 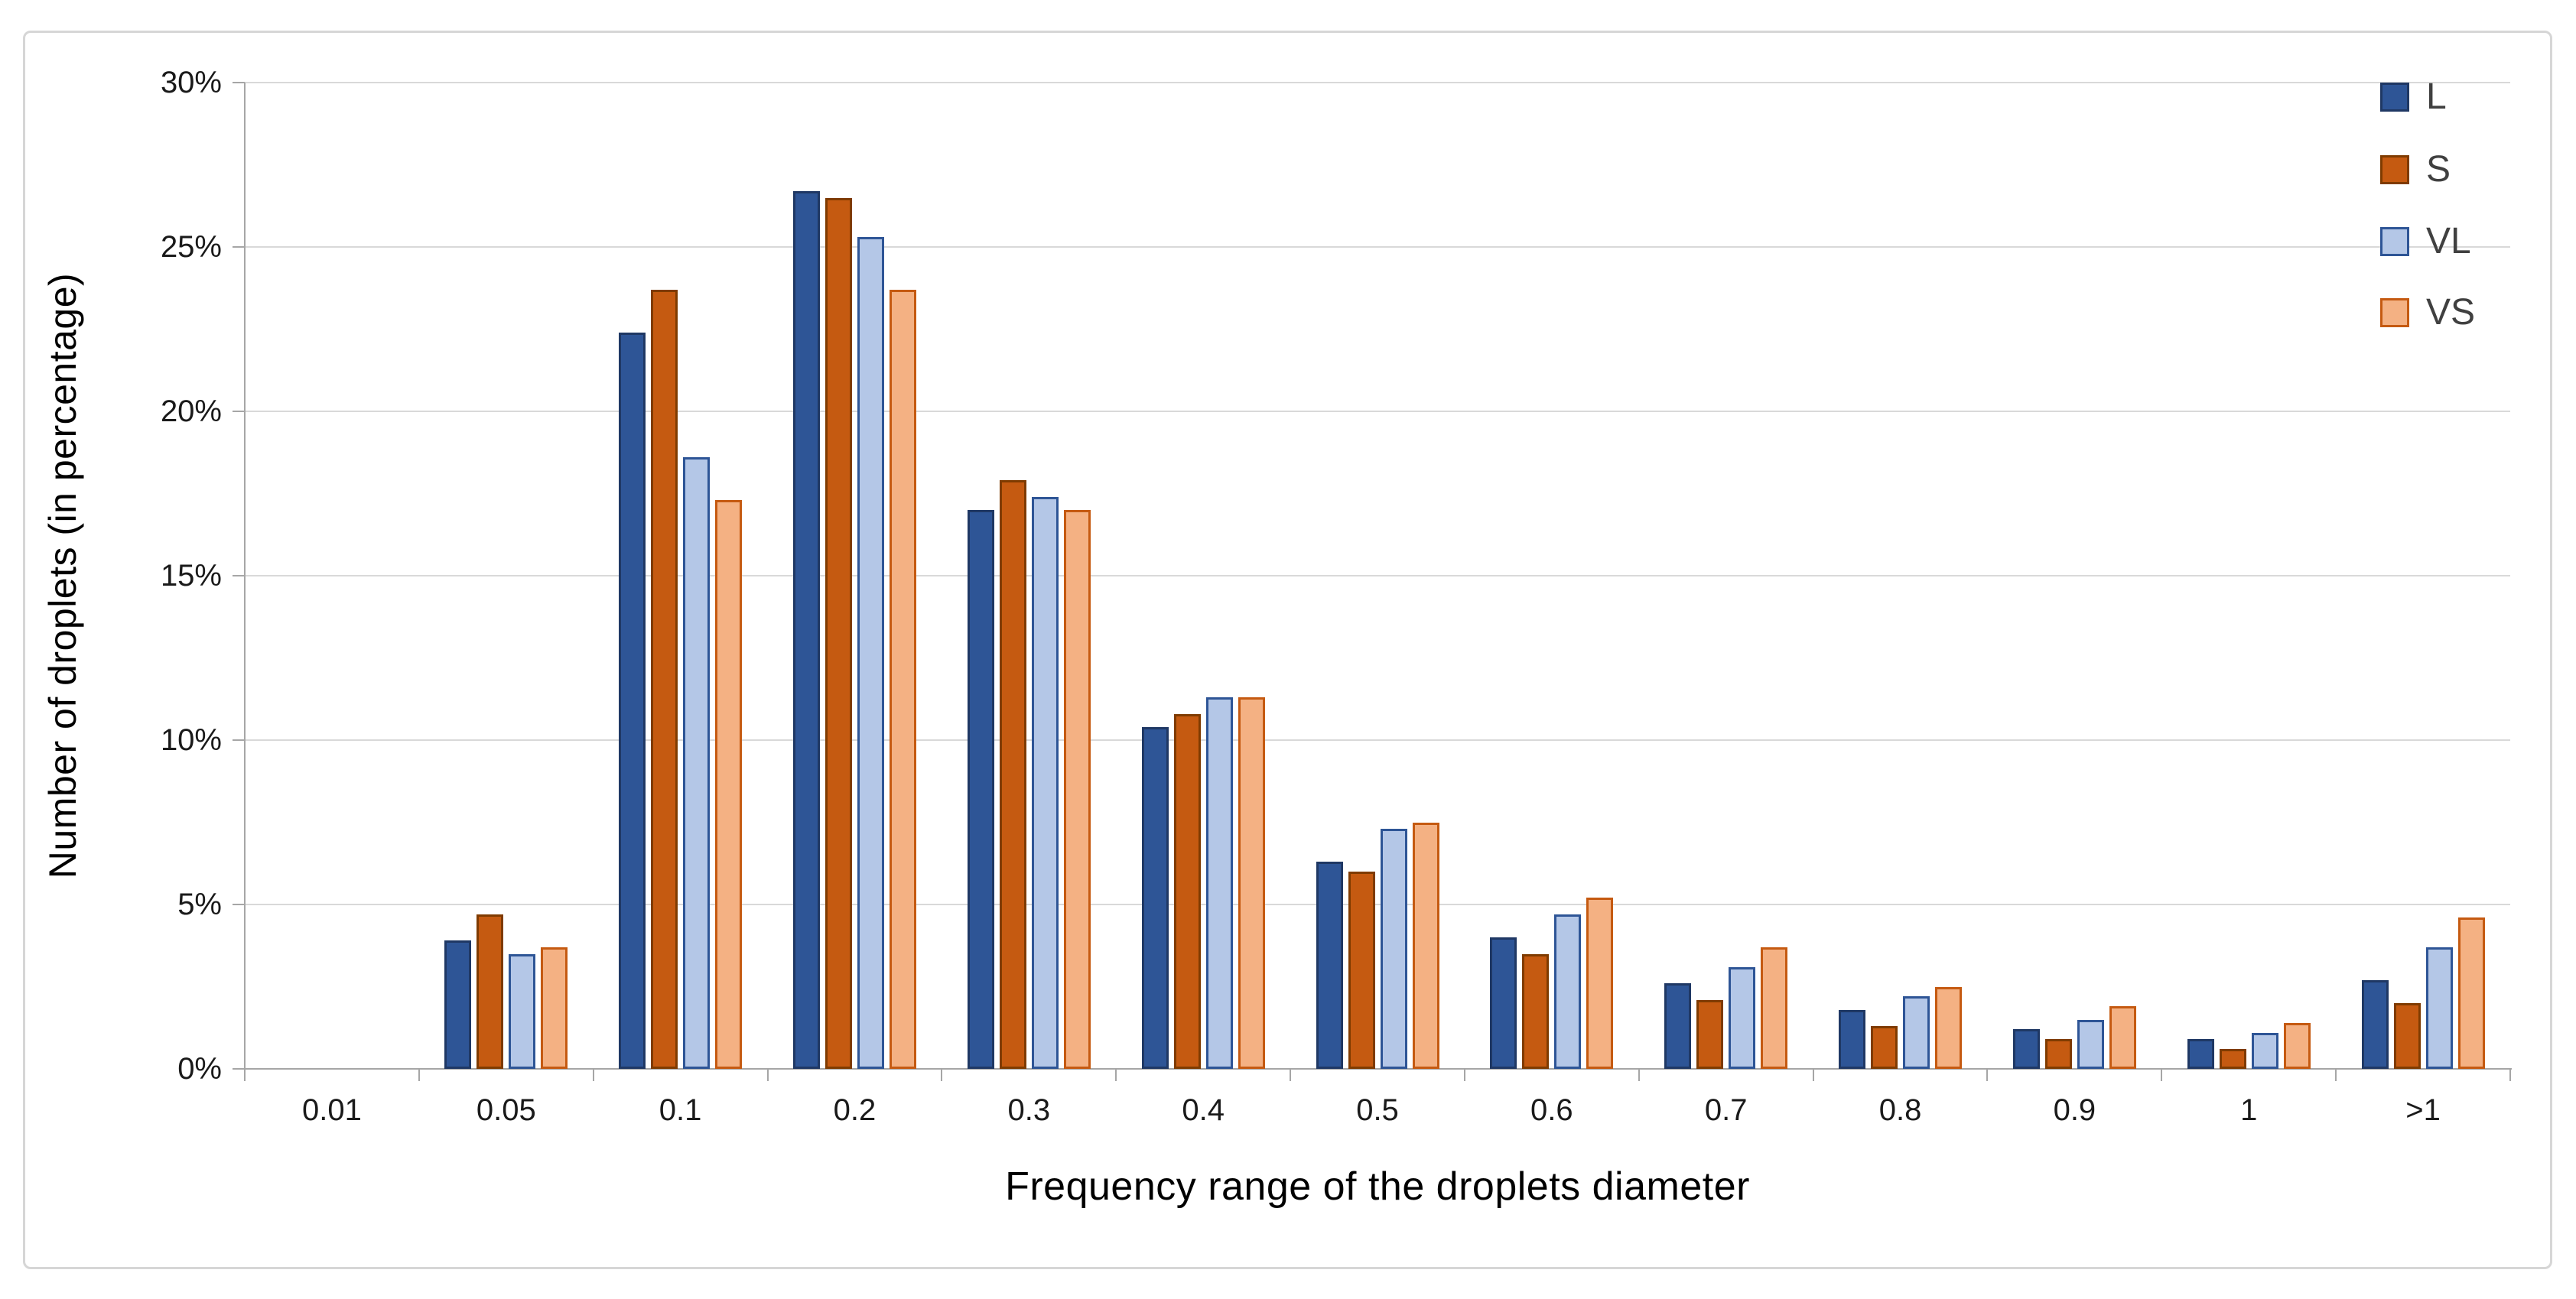 What do you see at coordinates (1361, 970) in the screenshot?
I see `bar-S-0.5` at bounding box center [1361, 970].